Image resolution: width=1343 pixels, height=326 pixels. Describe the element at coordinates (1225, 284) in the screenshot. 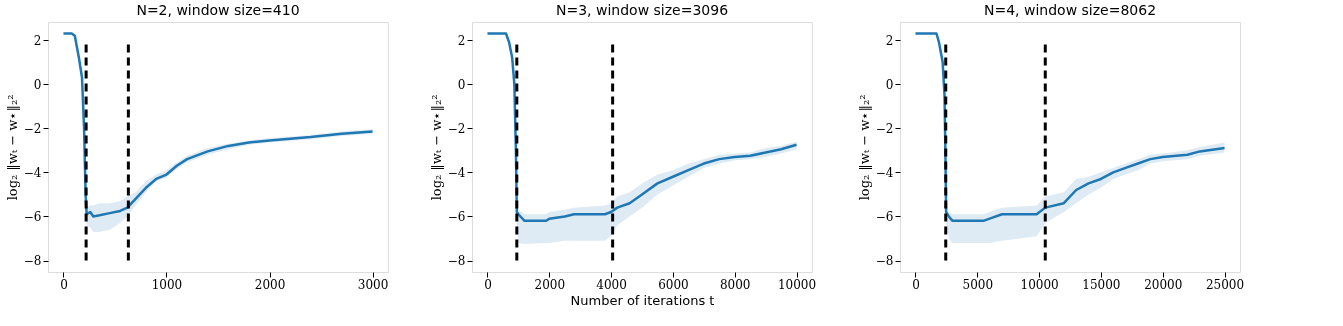

I see `x-tick-label: 25000` at that location.